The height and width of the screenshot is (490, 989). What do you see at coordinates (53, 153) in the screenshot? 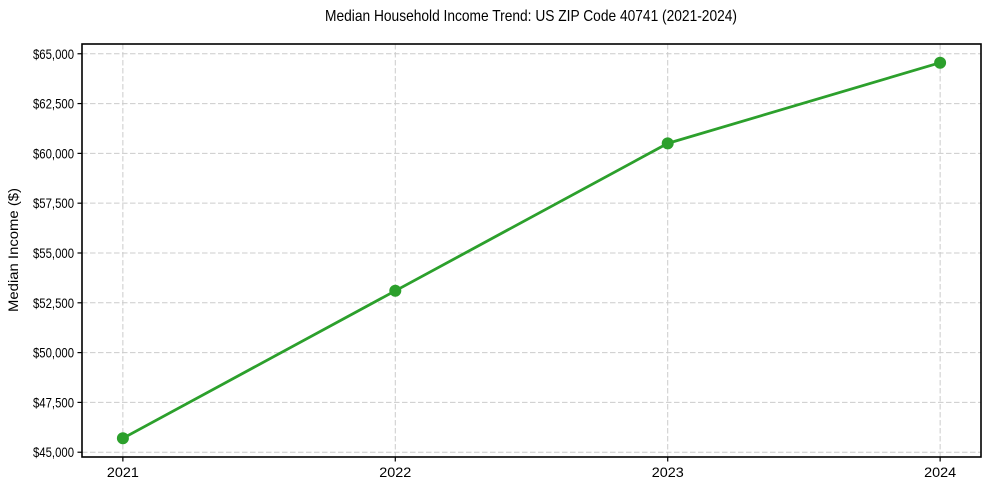
I see `y-tick-label: $60,000` at bounding box center [53, 153].